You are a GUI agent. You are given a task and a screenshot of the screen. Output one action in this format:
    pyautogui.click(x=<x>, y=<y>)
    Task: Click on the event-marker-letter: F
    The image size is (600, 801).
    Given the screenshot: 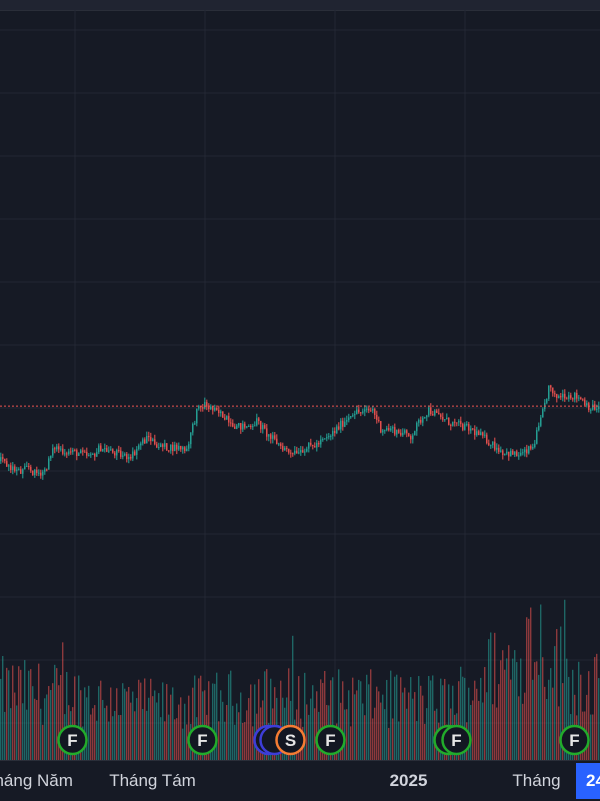 What is the action you would take?
    pyautogui.click(x=574, y=740)
    